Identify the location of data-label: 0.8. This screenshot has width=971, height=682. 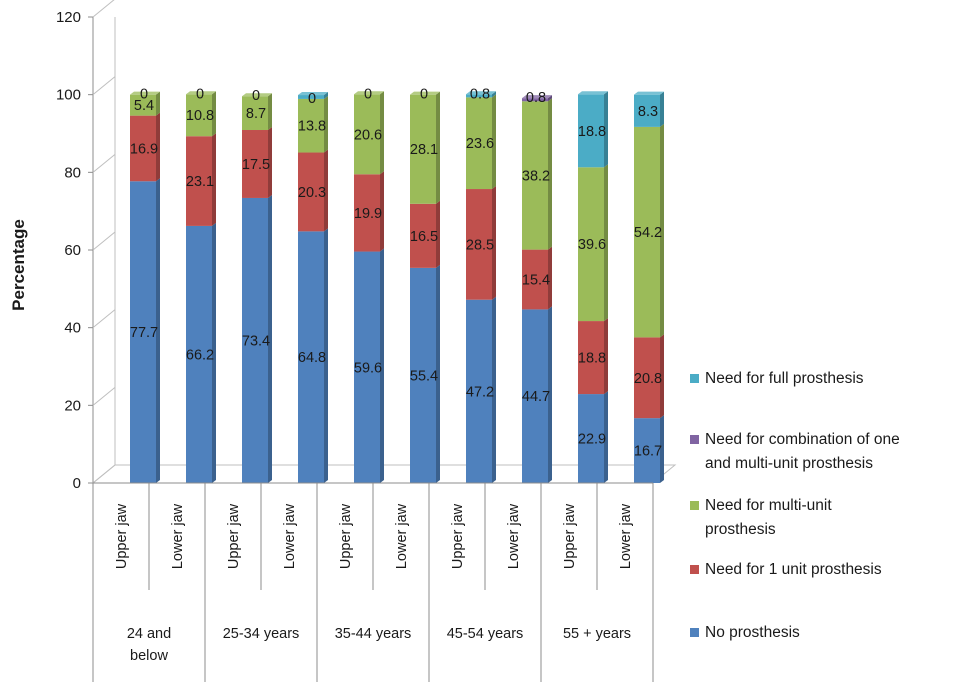
(536, 98).